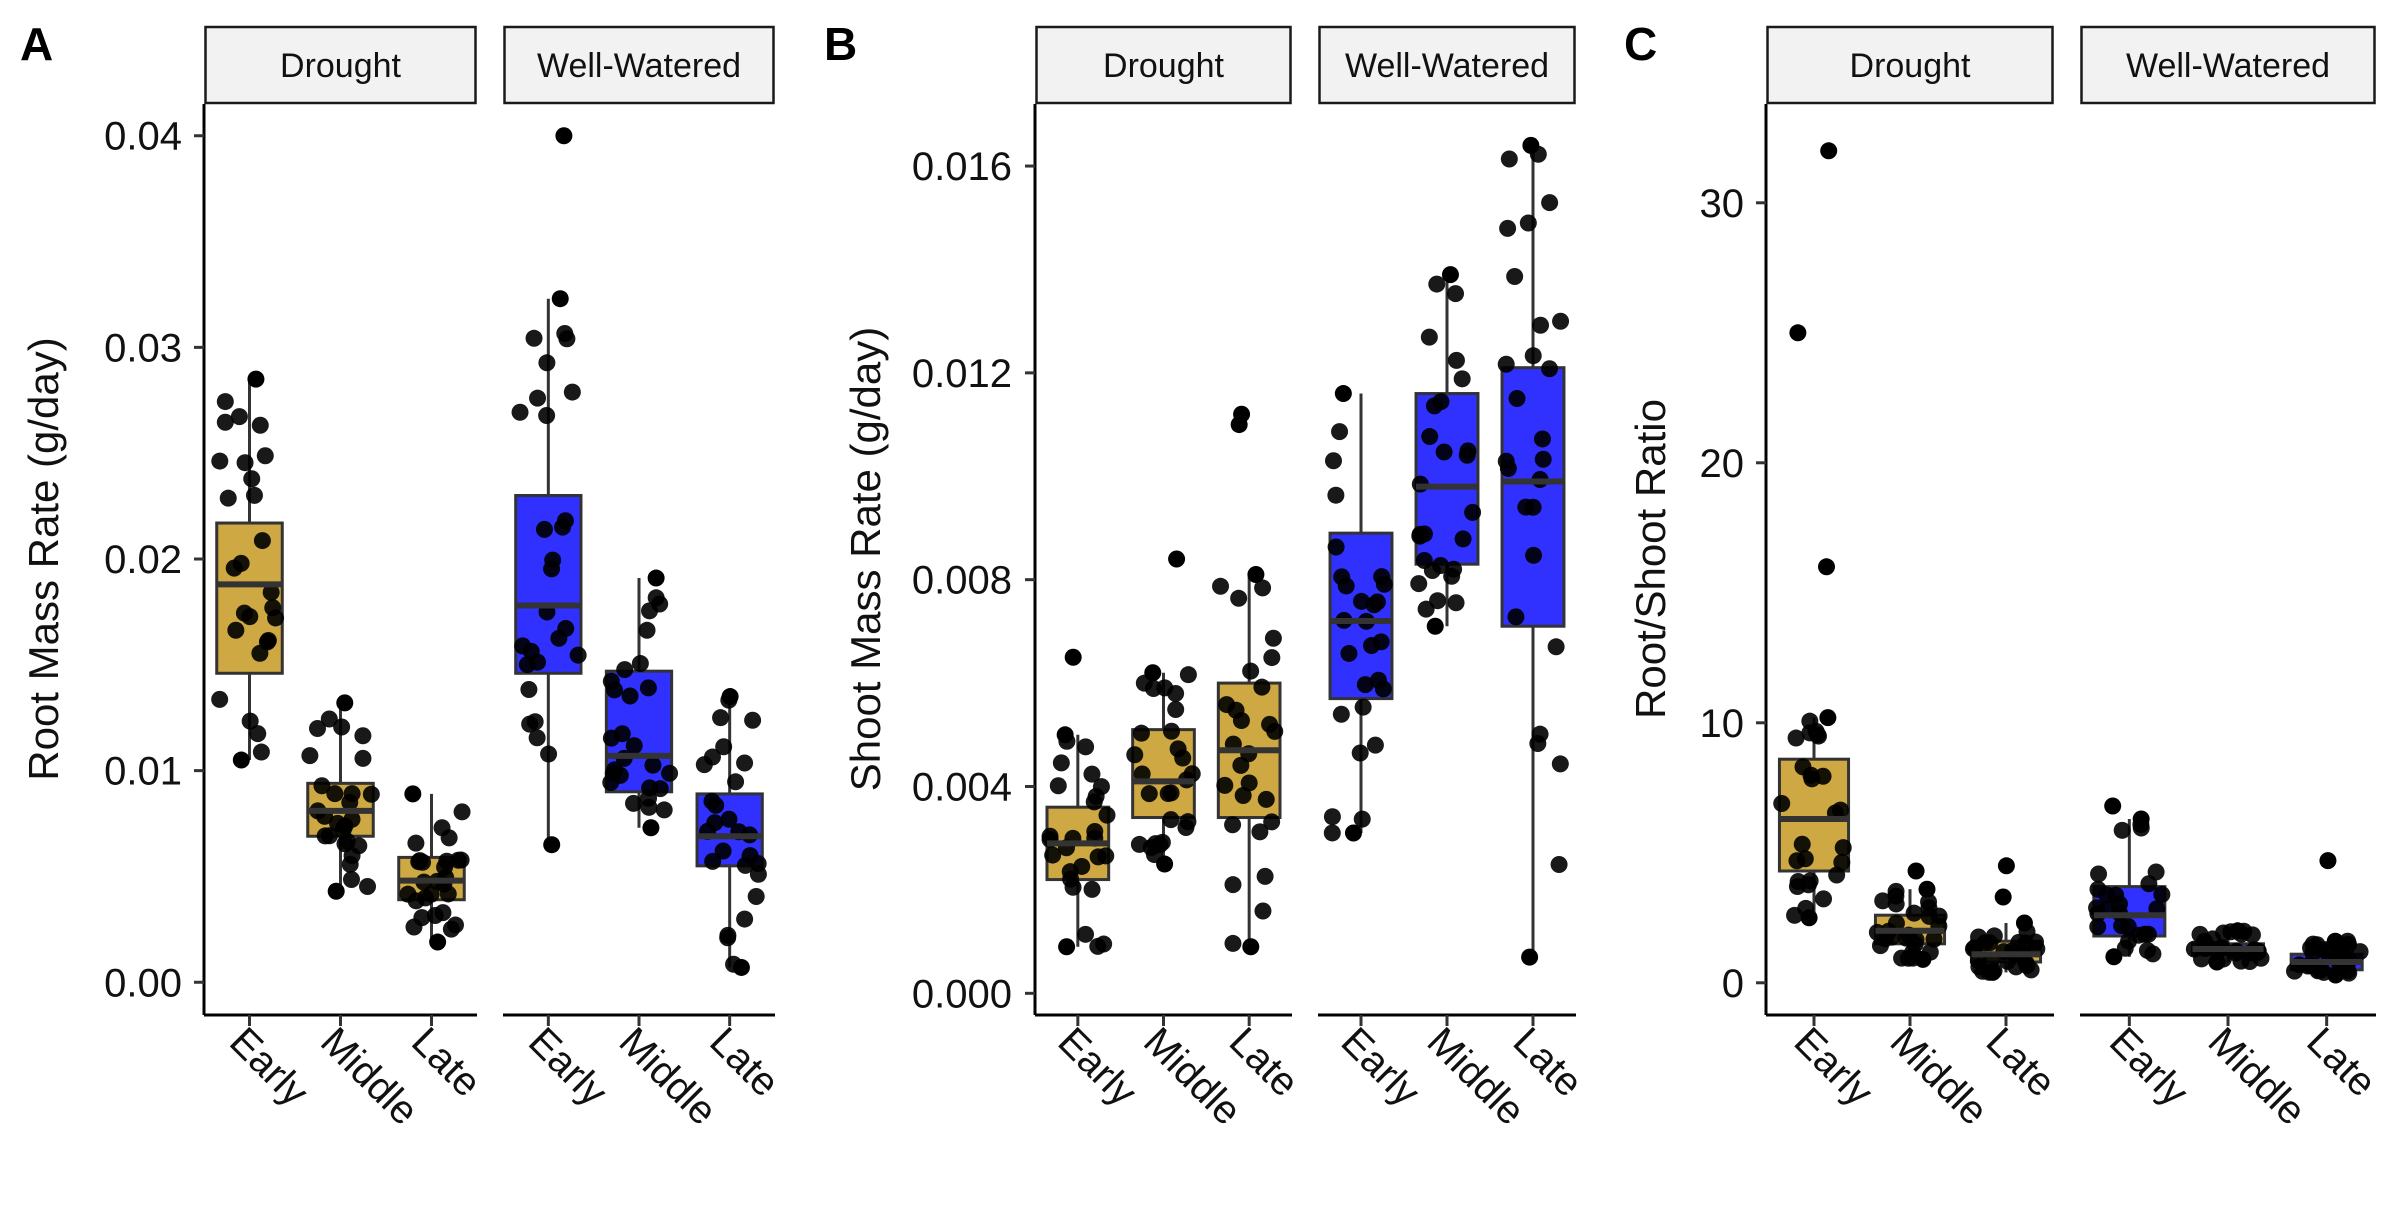 This screenshot has width=2400, height=1205. I want to click on y-axis-title: Shoot Mass Rate (g/day), so click(865, 559).